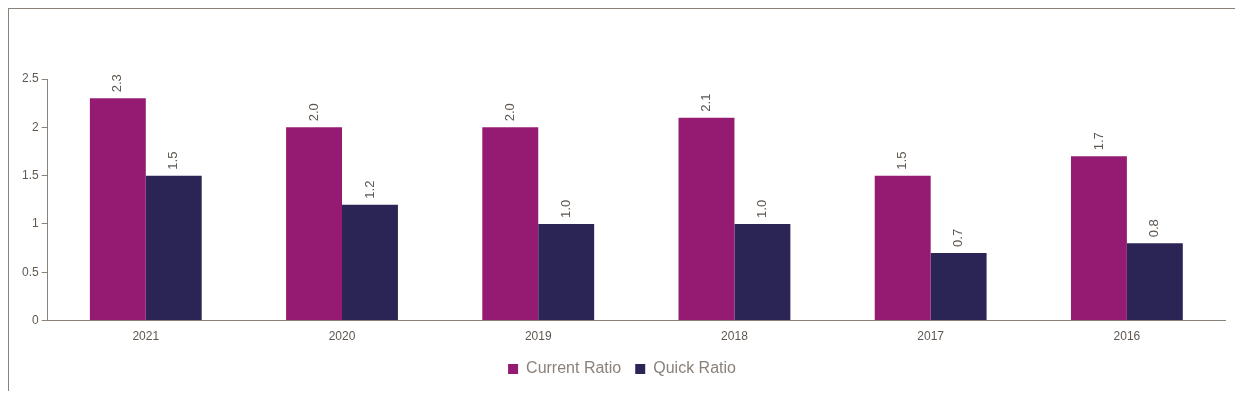  Describe the element at coordinates (931, 336) in the screenshot. I see `x-tick-label: 2017` at that location.